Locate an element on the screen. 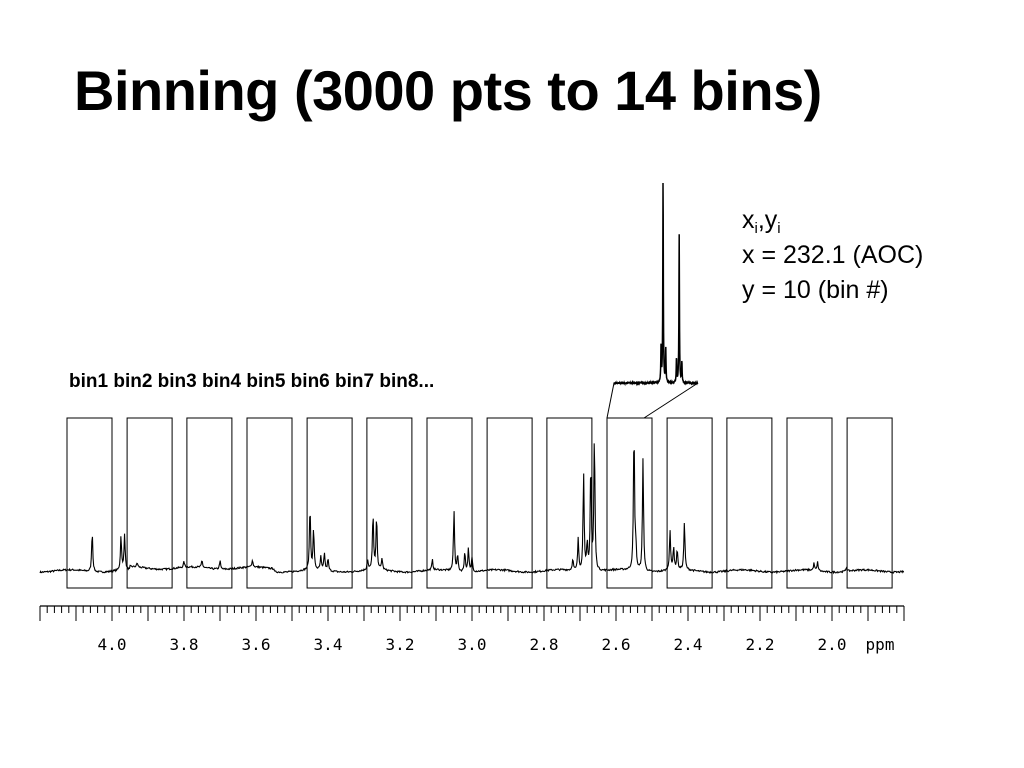 Image resolution: width=1024 pixels, height=768 pixels. annotation-box: xi,yi x = 232.1 (AOC) y = 10 (bin #) is located at coordinates (832, 255).